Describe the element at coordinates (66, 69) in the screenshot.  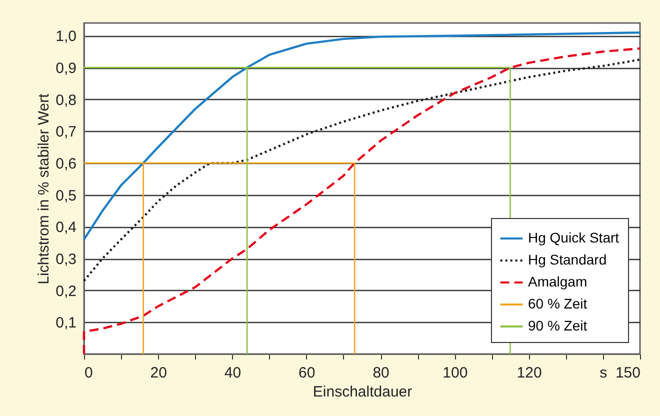
I see `y-tick-label: 0,9` at that location.